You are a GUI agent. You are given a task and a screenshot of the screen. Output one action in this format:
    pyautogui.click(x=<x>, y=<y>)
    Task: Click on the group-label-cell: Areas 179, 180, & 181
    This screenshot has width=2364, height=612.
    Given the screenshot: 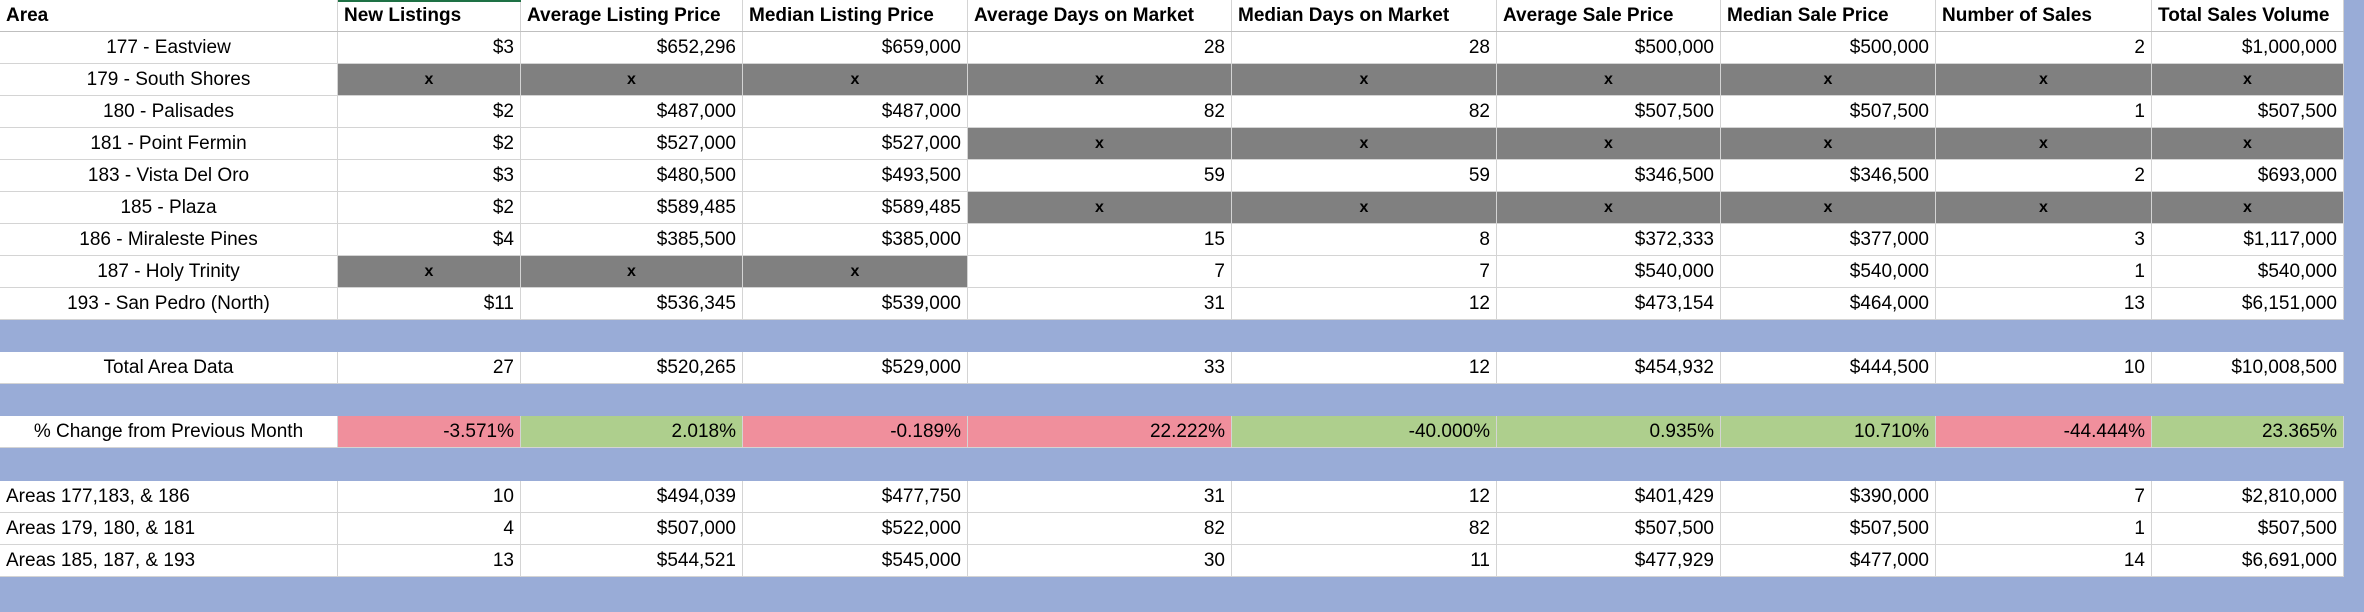 What is the action you would take?
    pyautogui.click(x=169, y=529)
    